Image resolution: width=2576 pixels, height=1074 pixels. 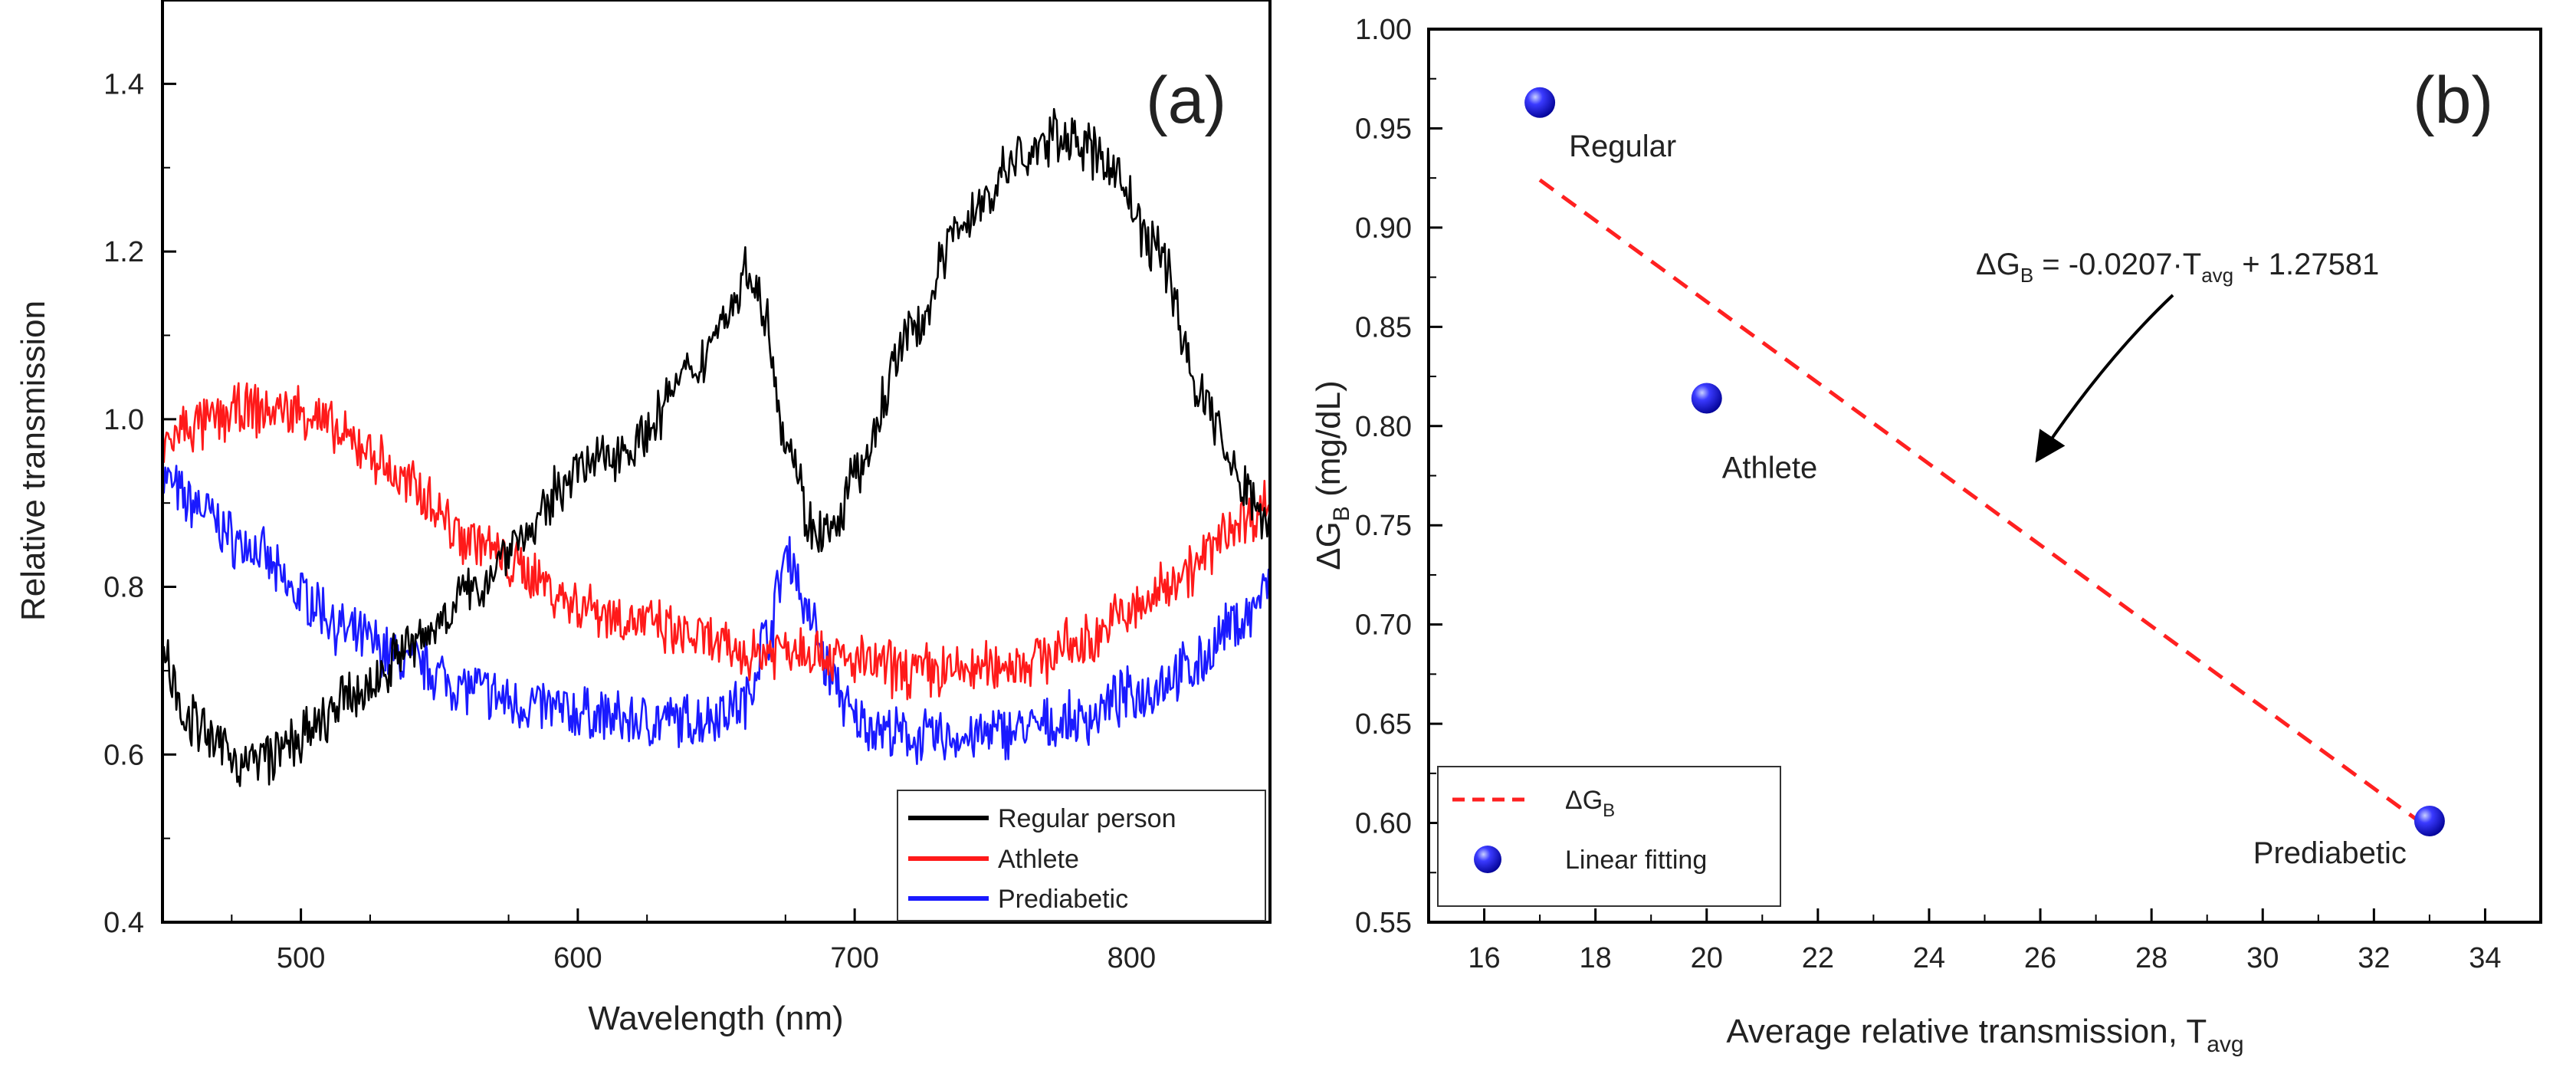 What do you see at coordinates (2151, 958) in the screenshot?
I see `panel-b-x-tick-label: 28` at bounding box center [2151, 958].